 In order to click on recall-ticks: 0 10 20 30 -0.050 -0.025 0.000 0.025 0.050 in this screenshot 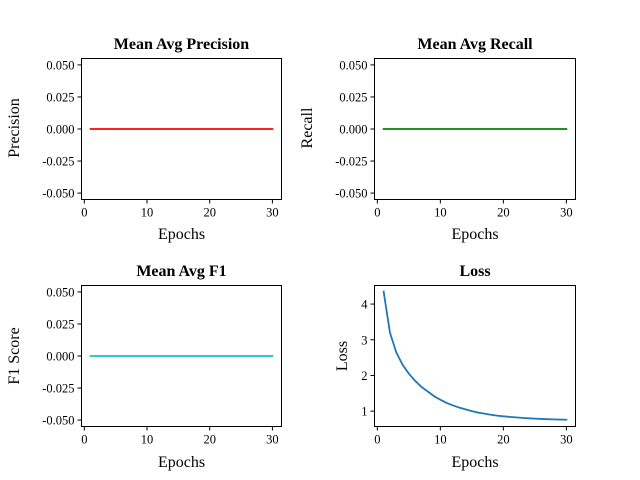, I will do `click(453, 138)`.